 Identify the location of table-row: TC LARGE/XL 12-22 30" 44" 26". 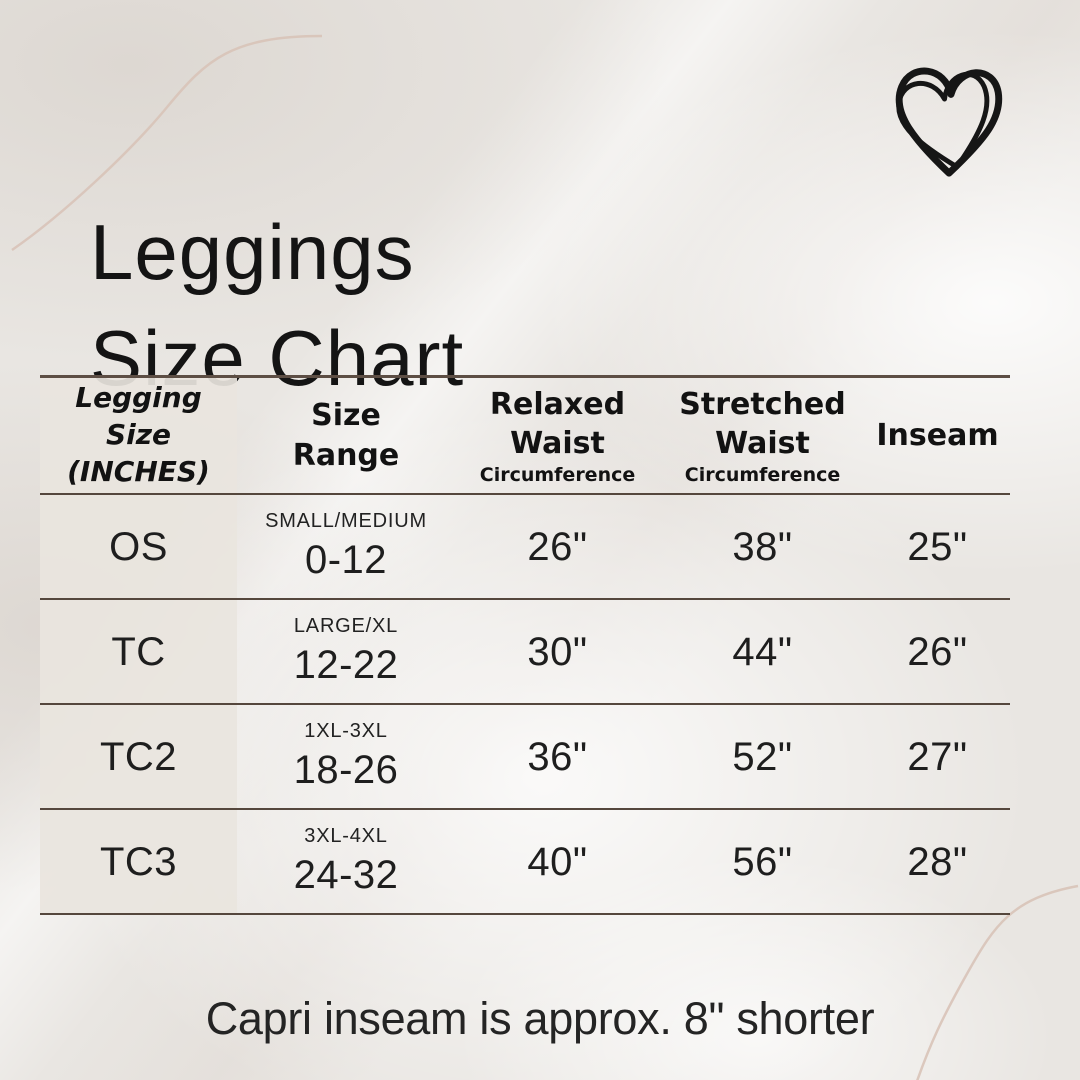
(525, 652).